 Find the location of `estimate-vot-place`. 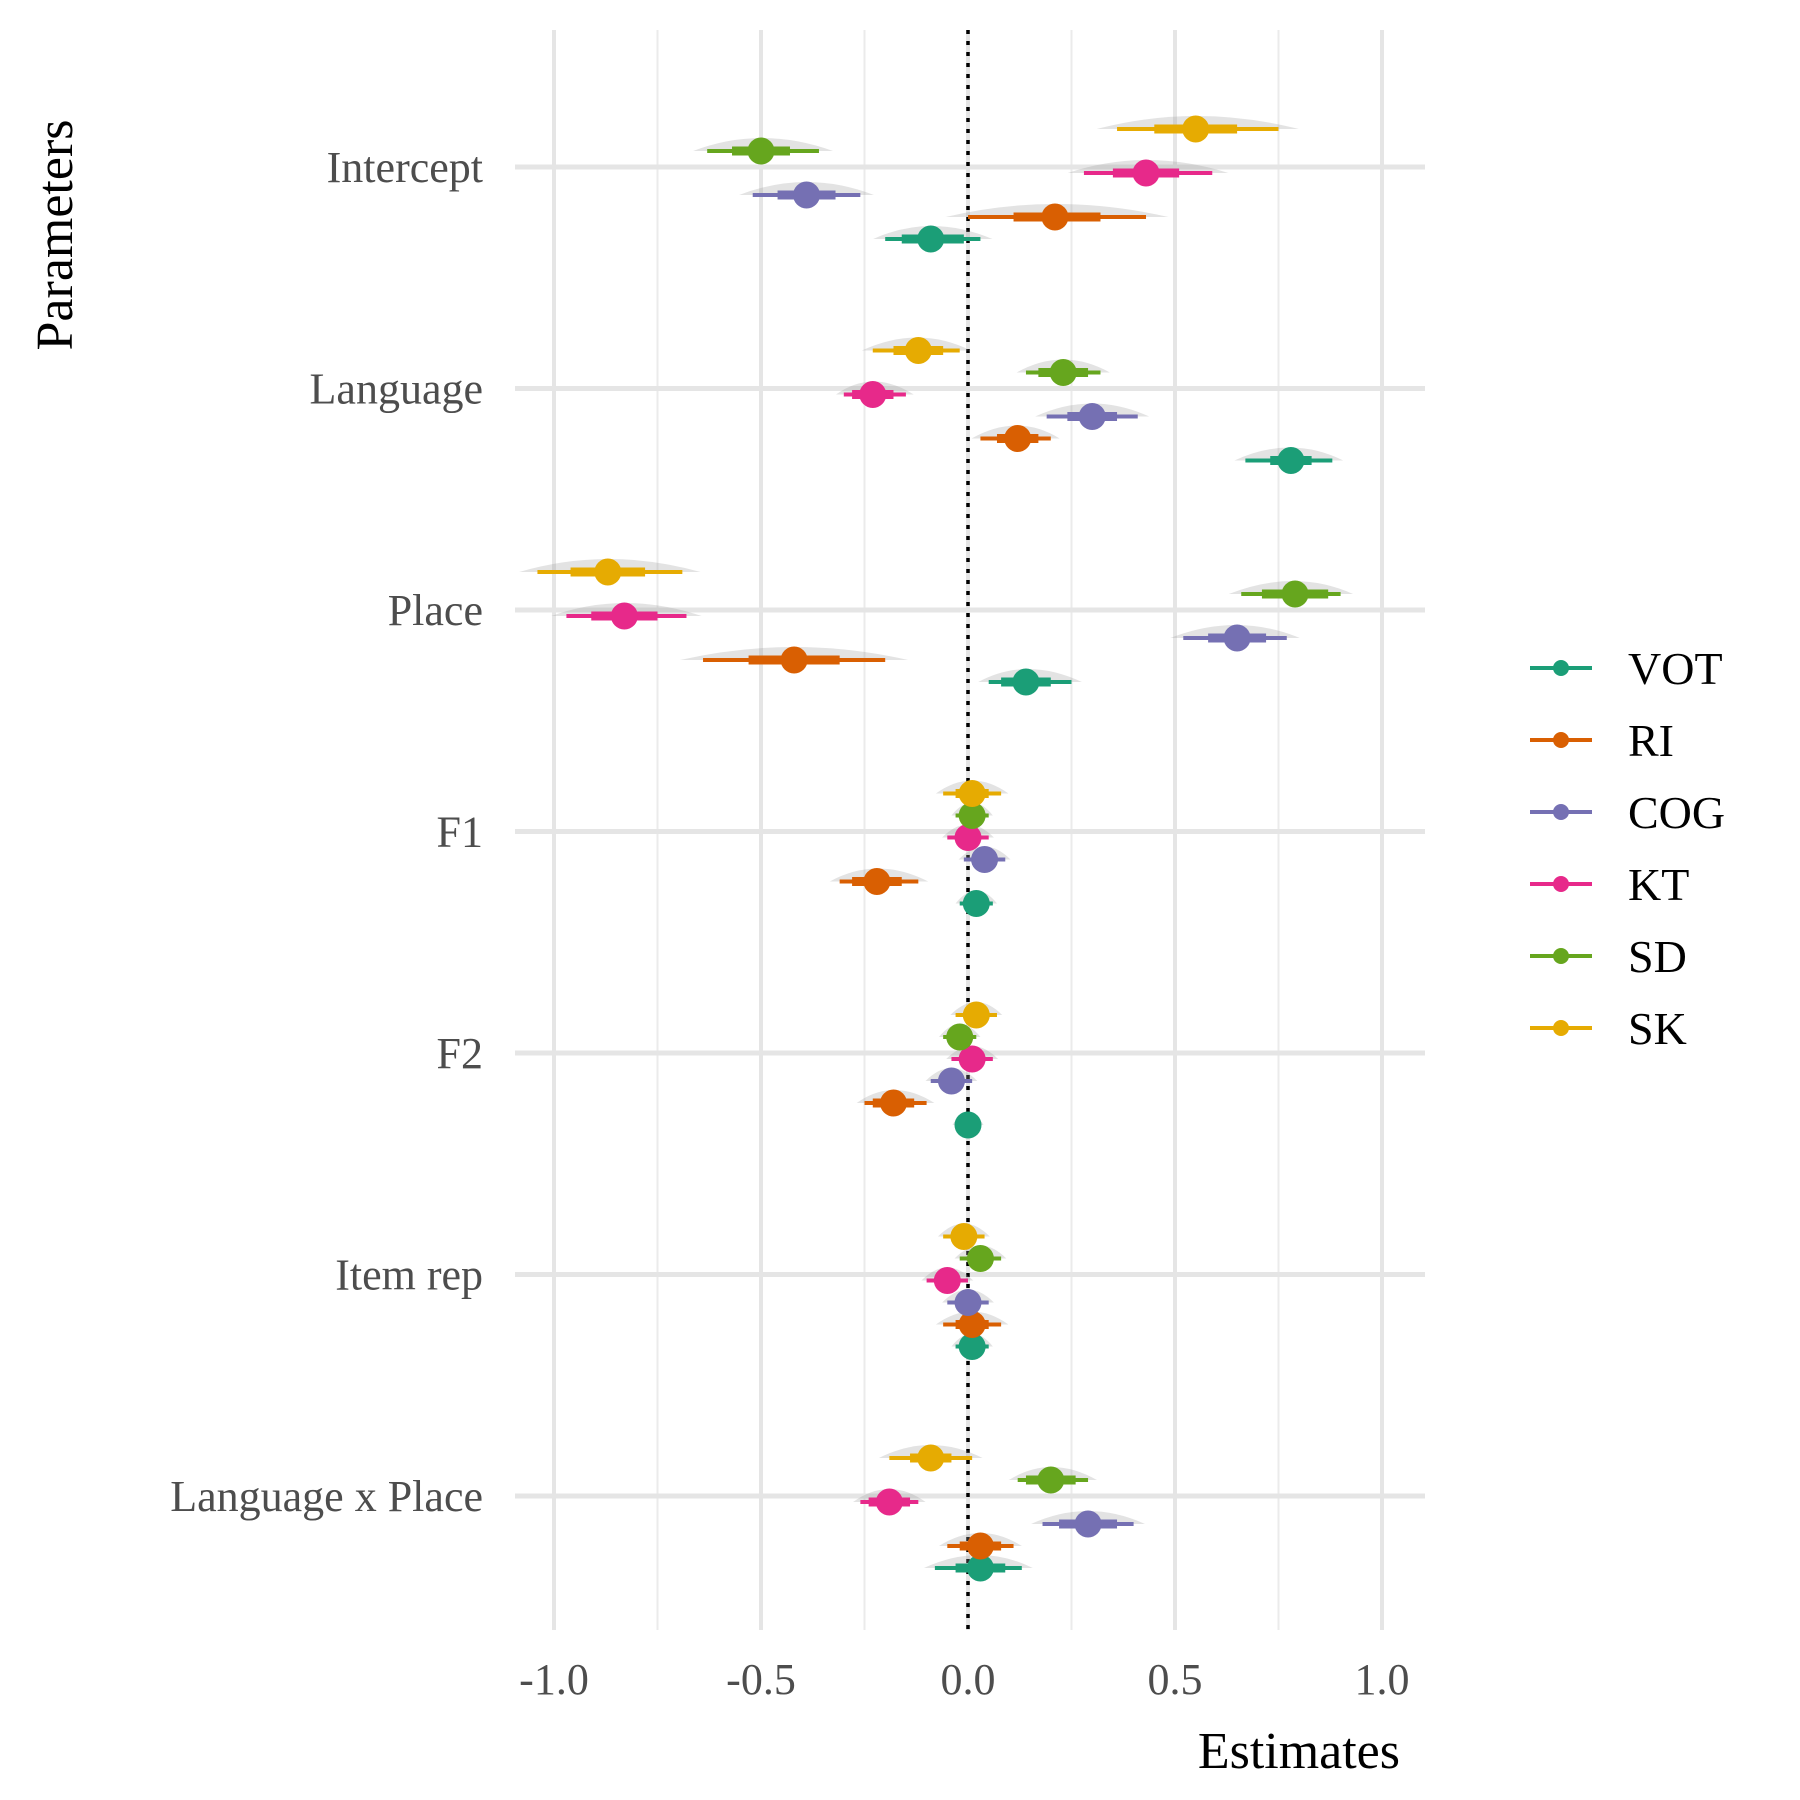

estimate-vot-place is located at coordinates (1030, 682).